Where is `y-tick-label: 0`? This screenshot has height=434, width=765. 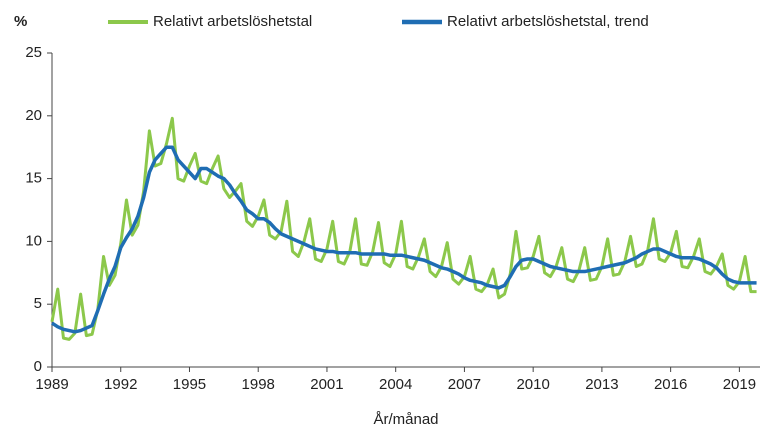
y-tick-label: 0 is located at coordinates (38, 366).